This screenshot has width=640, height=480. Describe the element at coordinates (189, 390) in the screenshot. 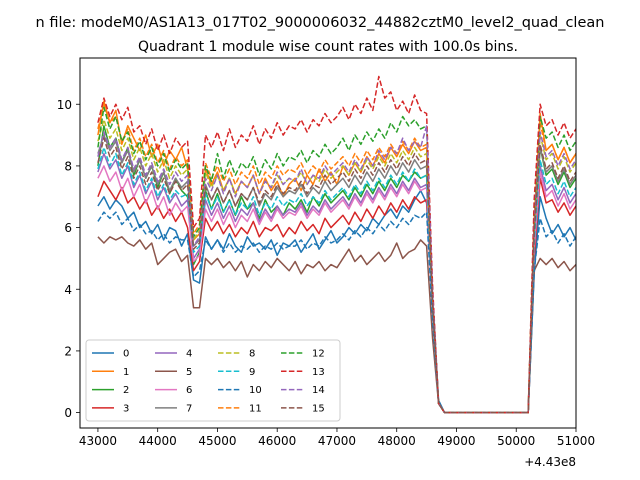

I see `legend-label-6: 6` at that location.